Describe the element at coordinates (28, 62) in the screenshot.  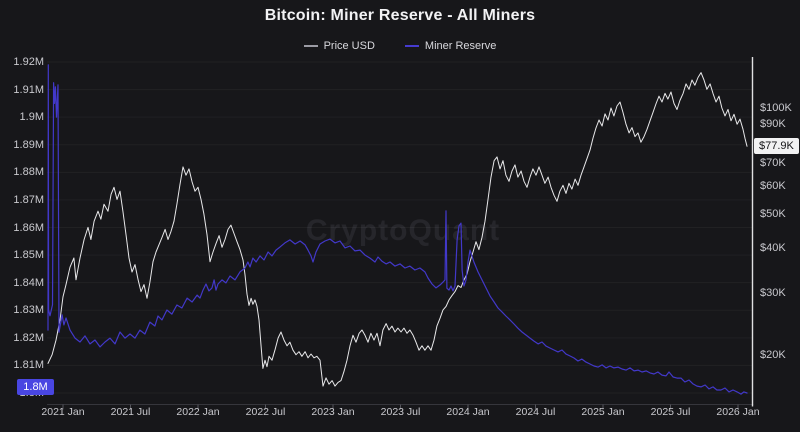
I see `left-axis-tick-label: 1.92M` at that location.